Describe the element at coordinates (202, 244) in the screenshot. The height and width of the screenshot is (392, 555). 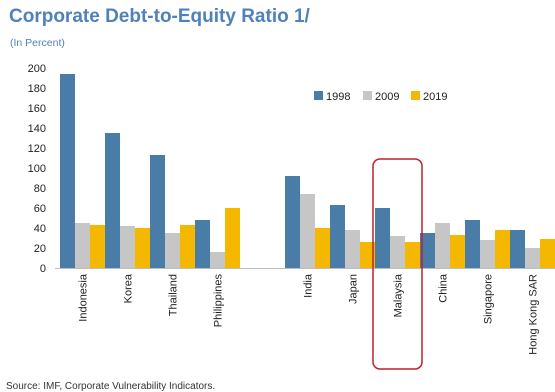
I see `bar-1998-philippines` at that location.